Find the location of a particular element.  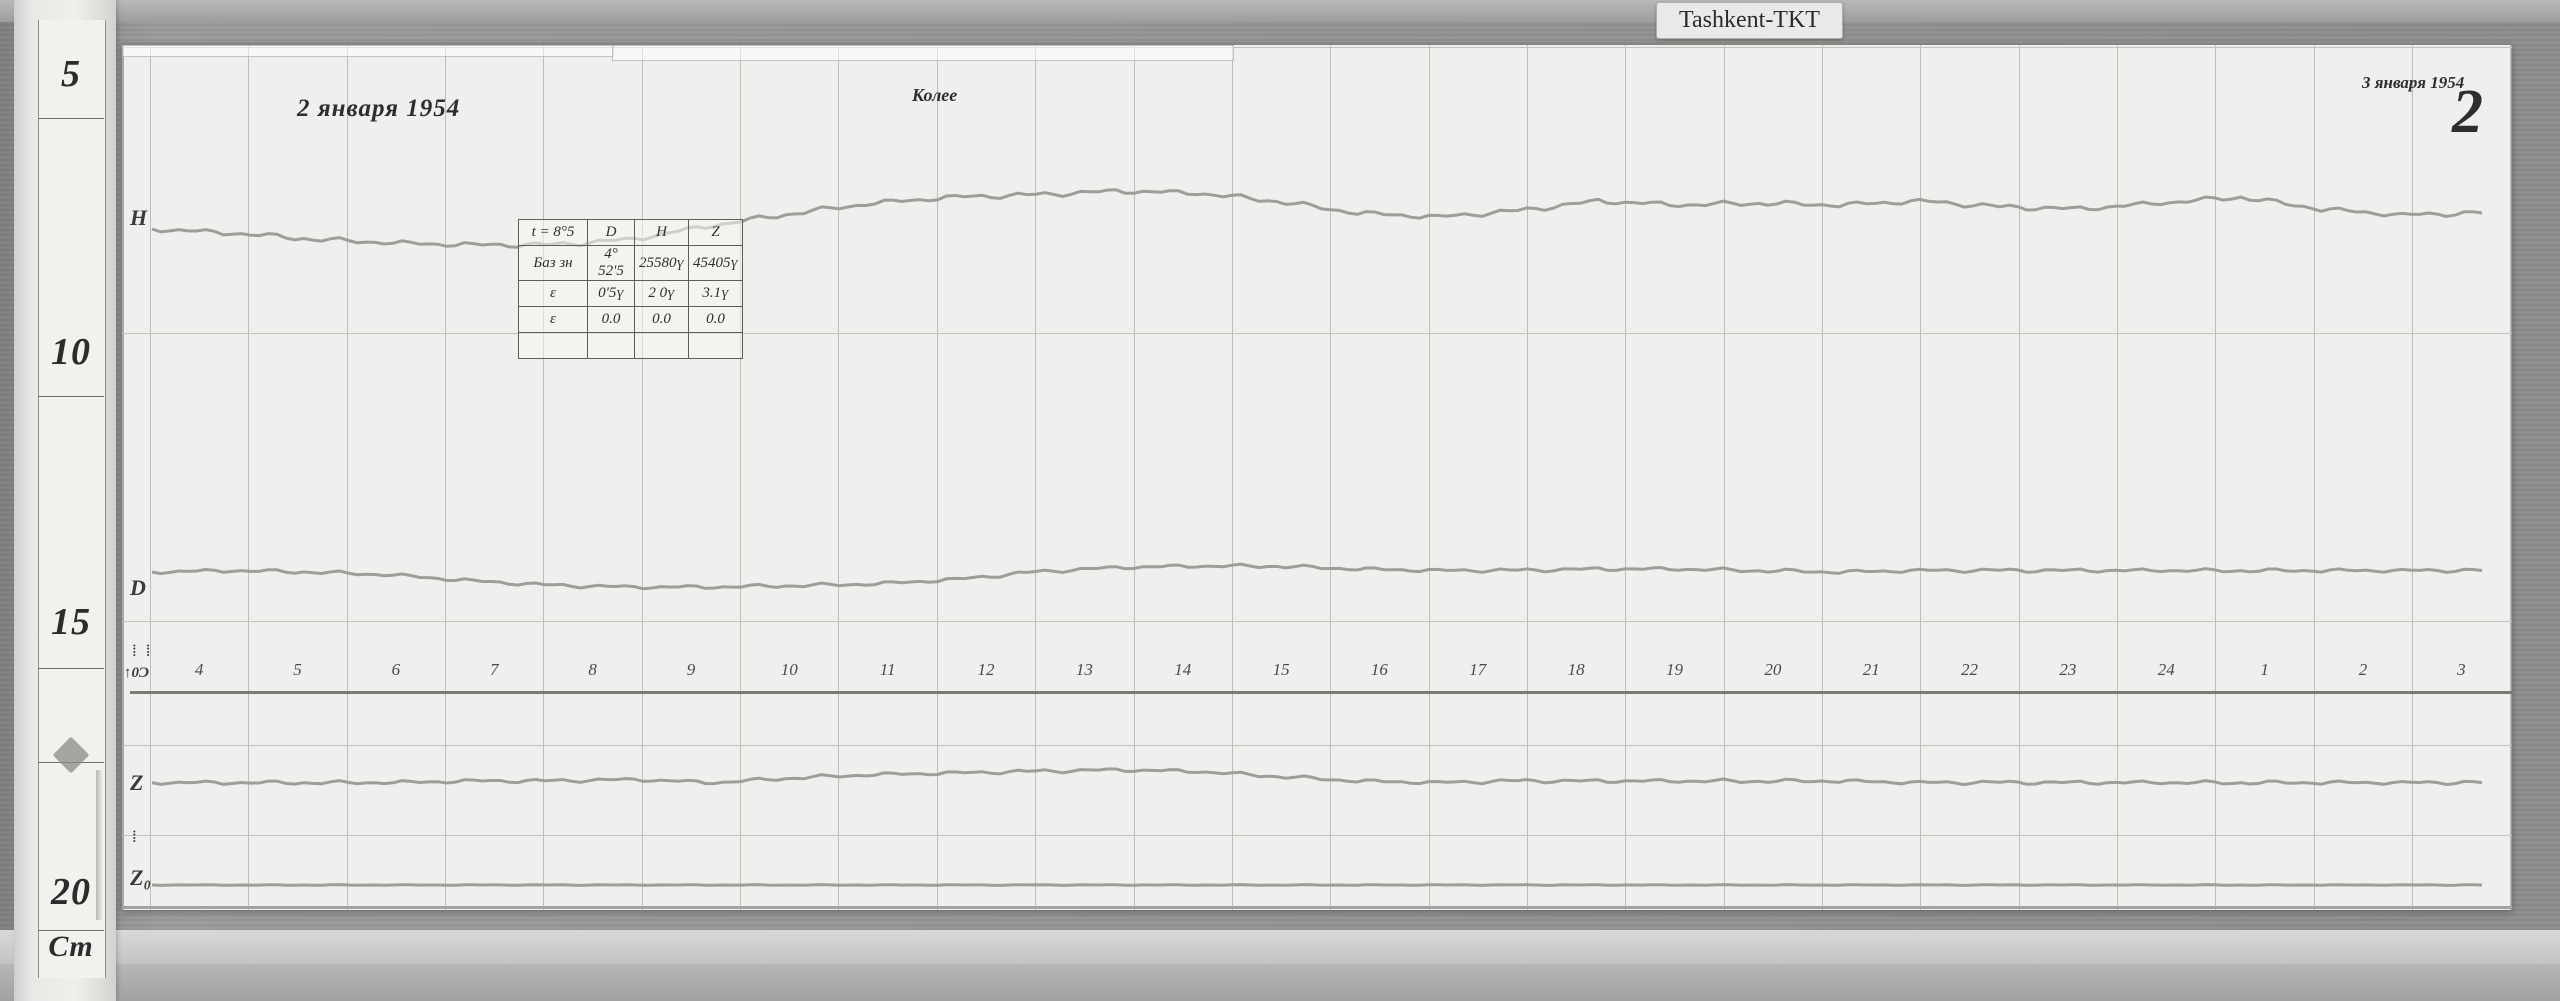

hour-tick-label: 18 is located at coordinates (1576, 669).